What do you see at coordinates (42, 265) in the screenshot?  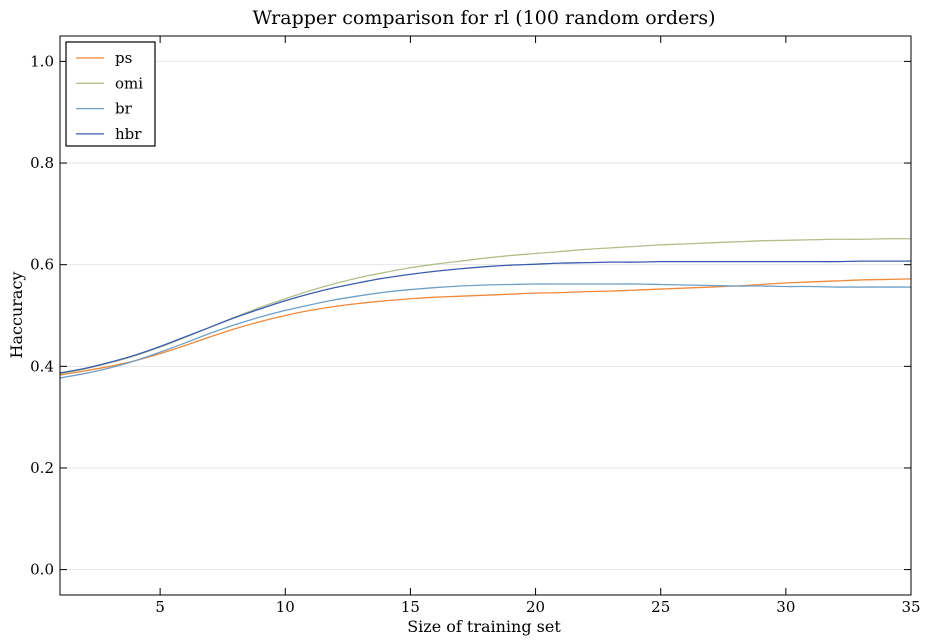 I see `y-tick-label: 0.6` at bounding box center [42, 265].